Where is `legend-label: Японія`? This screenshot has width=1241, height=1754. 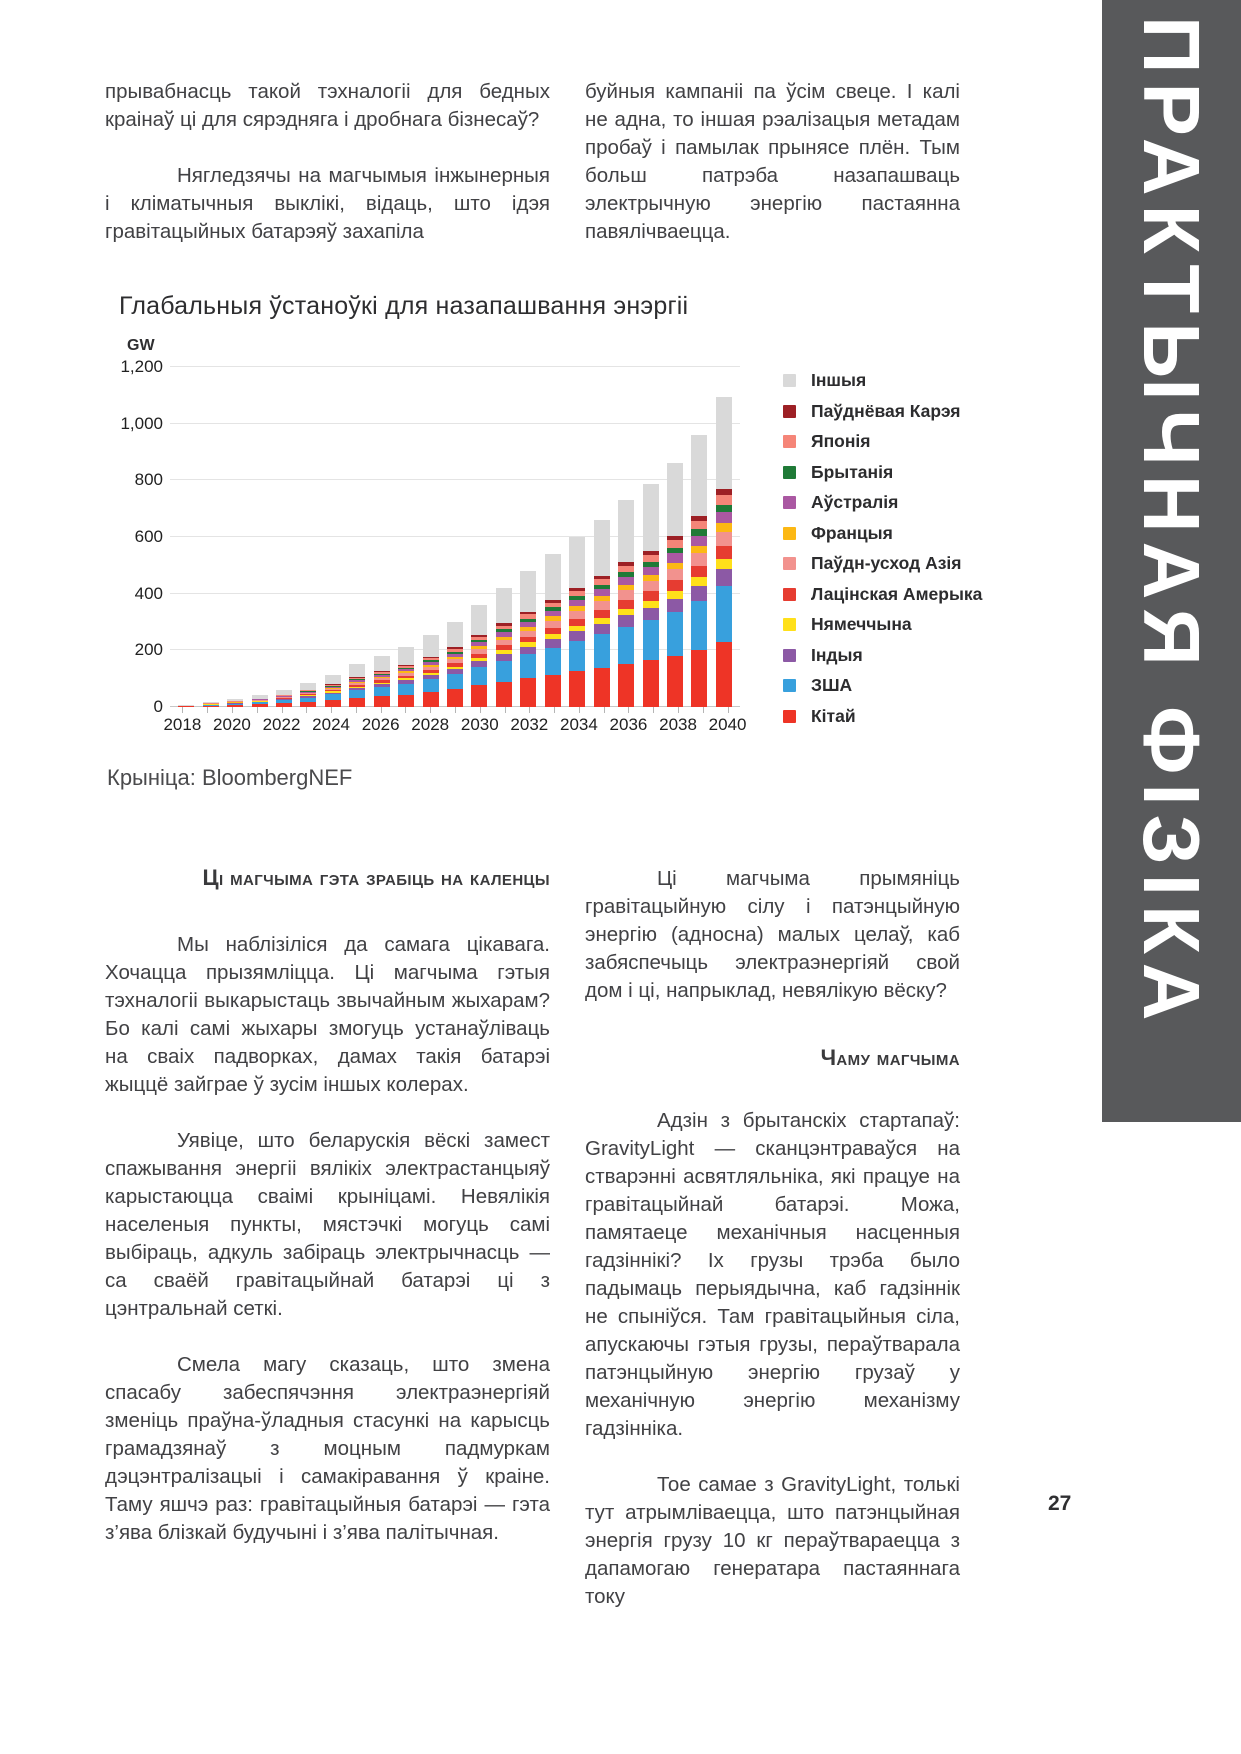
legend-label: Японія is located at coordinates (841, 441).